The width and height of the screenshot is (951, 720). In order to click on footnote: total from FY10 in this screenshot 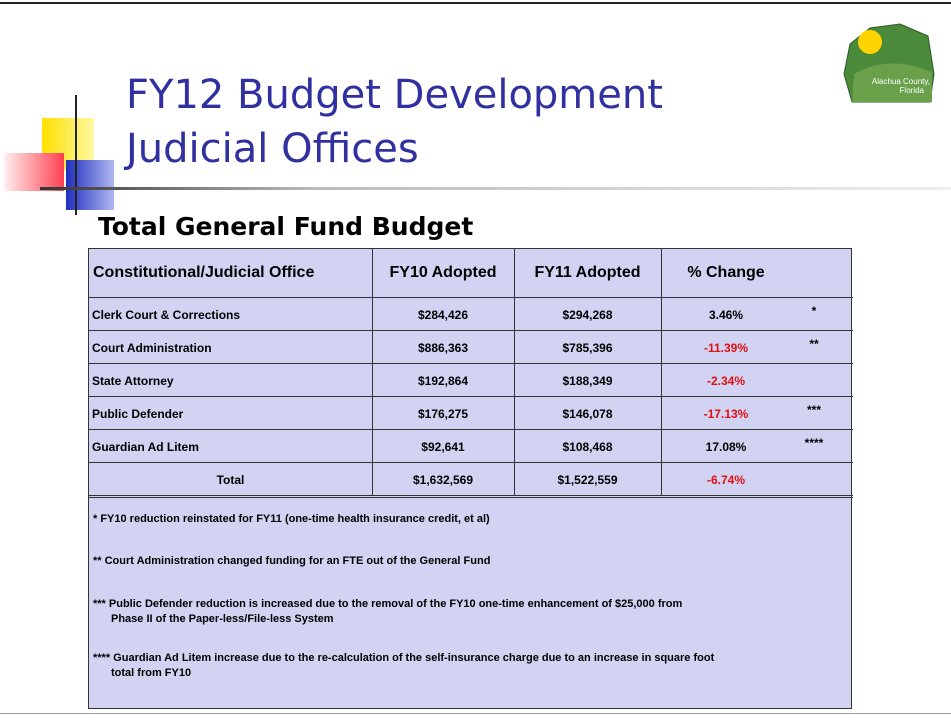, I will do `click(151, 673)`.